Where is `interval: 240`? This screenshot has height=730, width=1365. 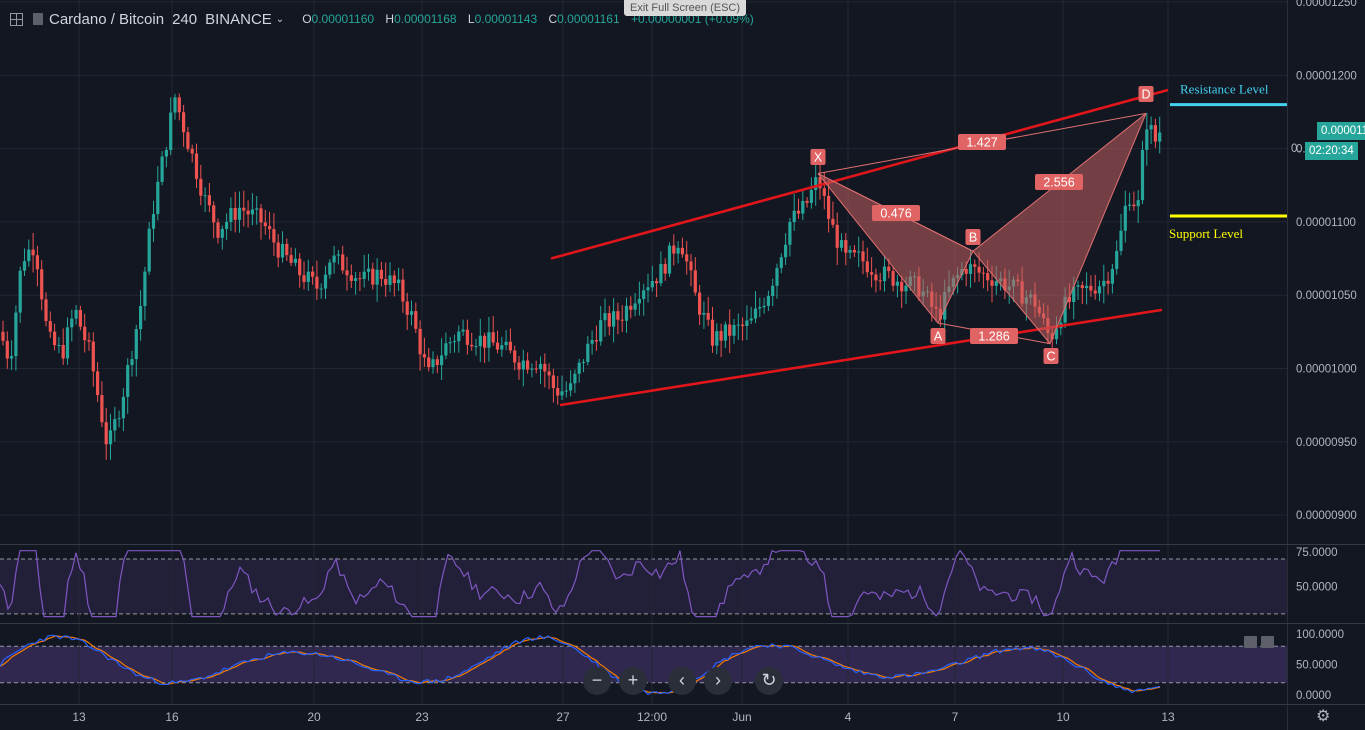
interval: 240 is located at coordinates (185, 19).